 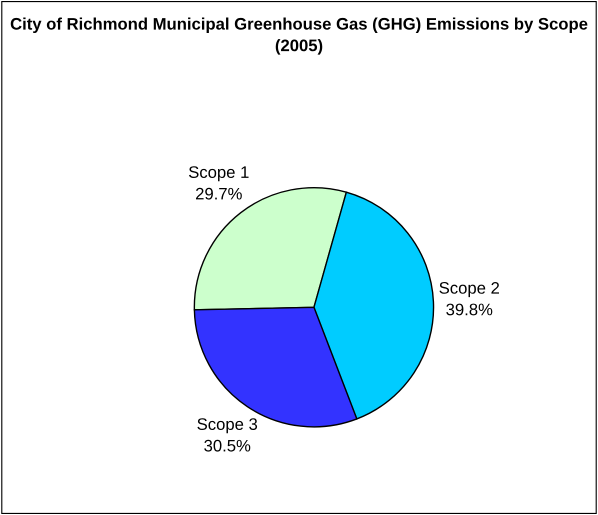 What do you see at coordinates (219, 194) in the screenshot?
I see `data-label: 29.7%` at bounding box center [219, 194].